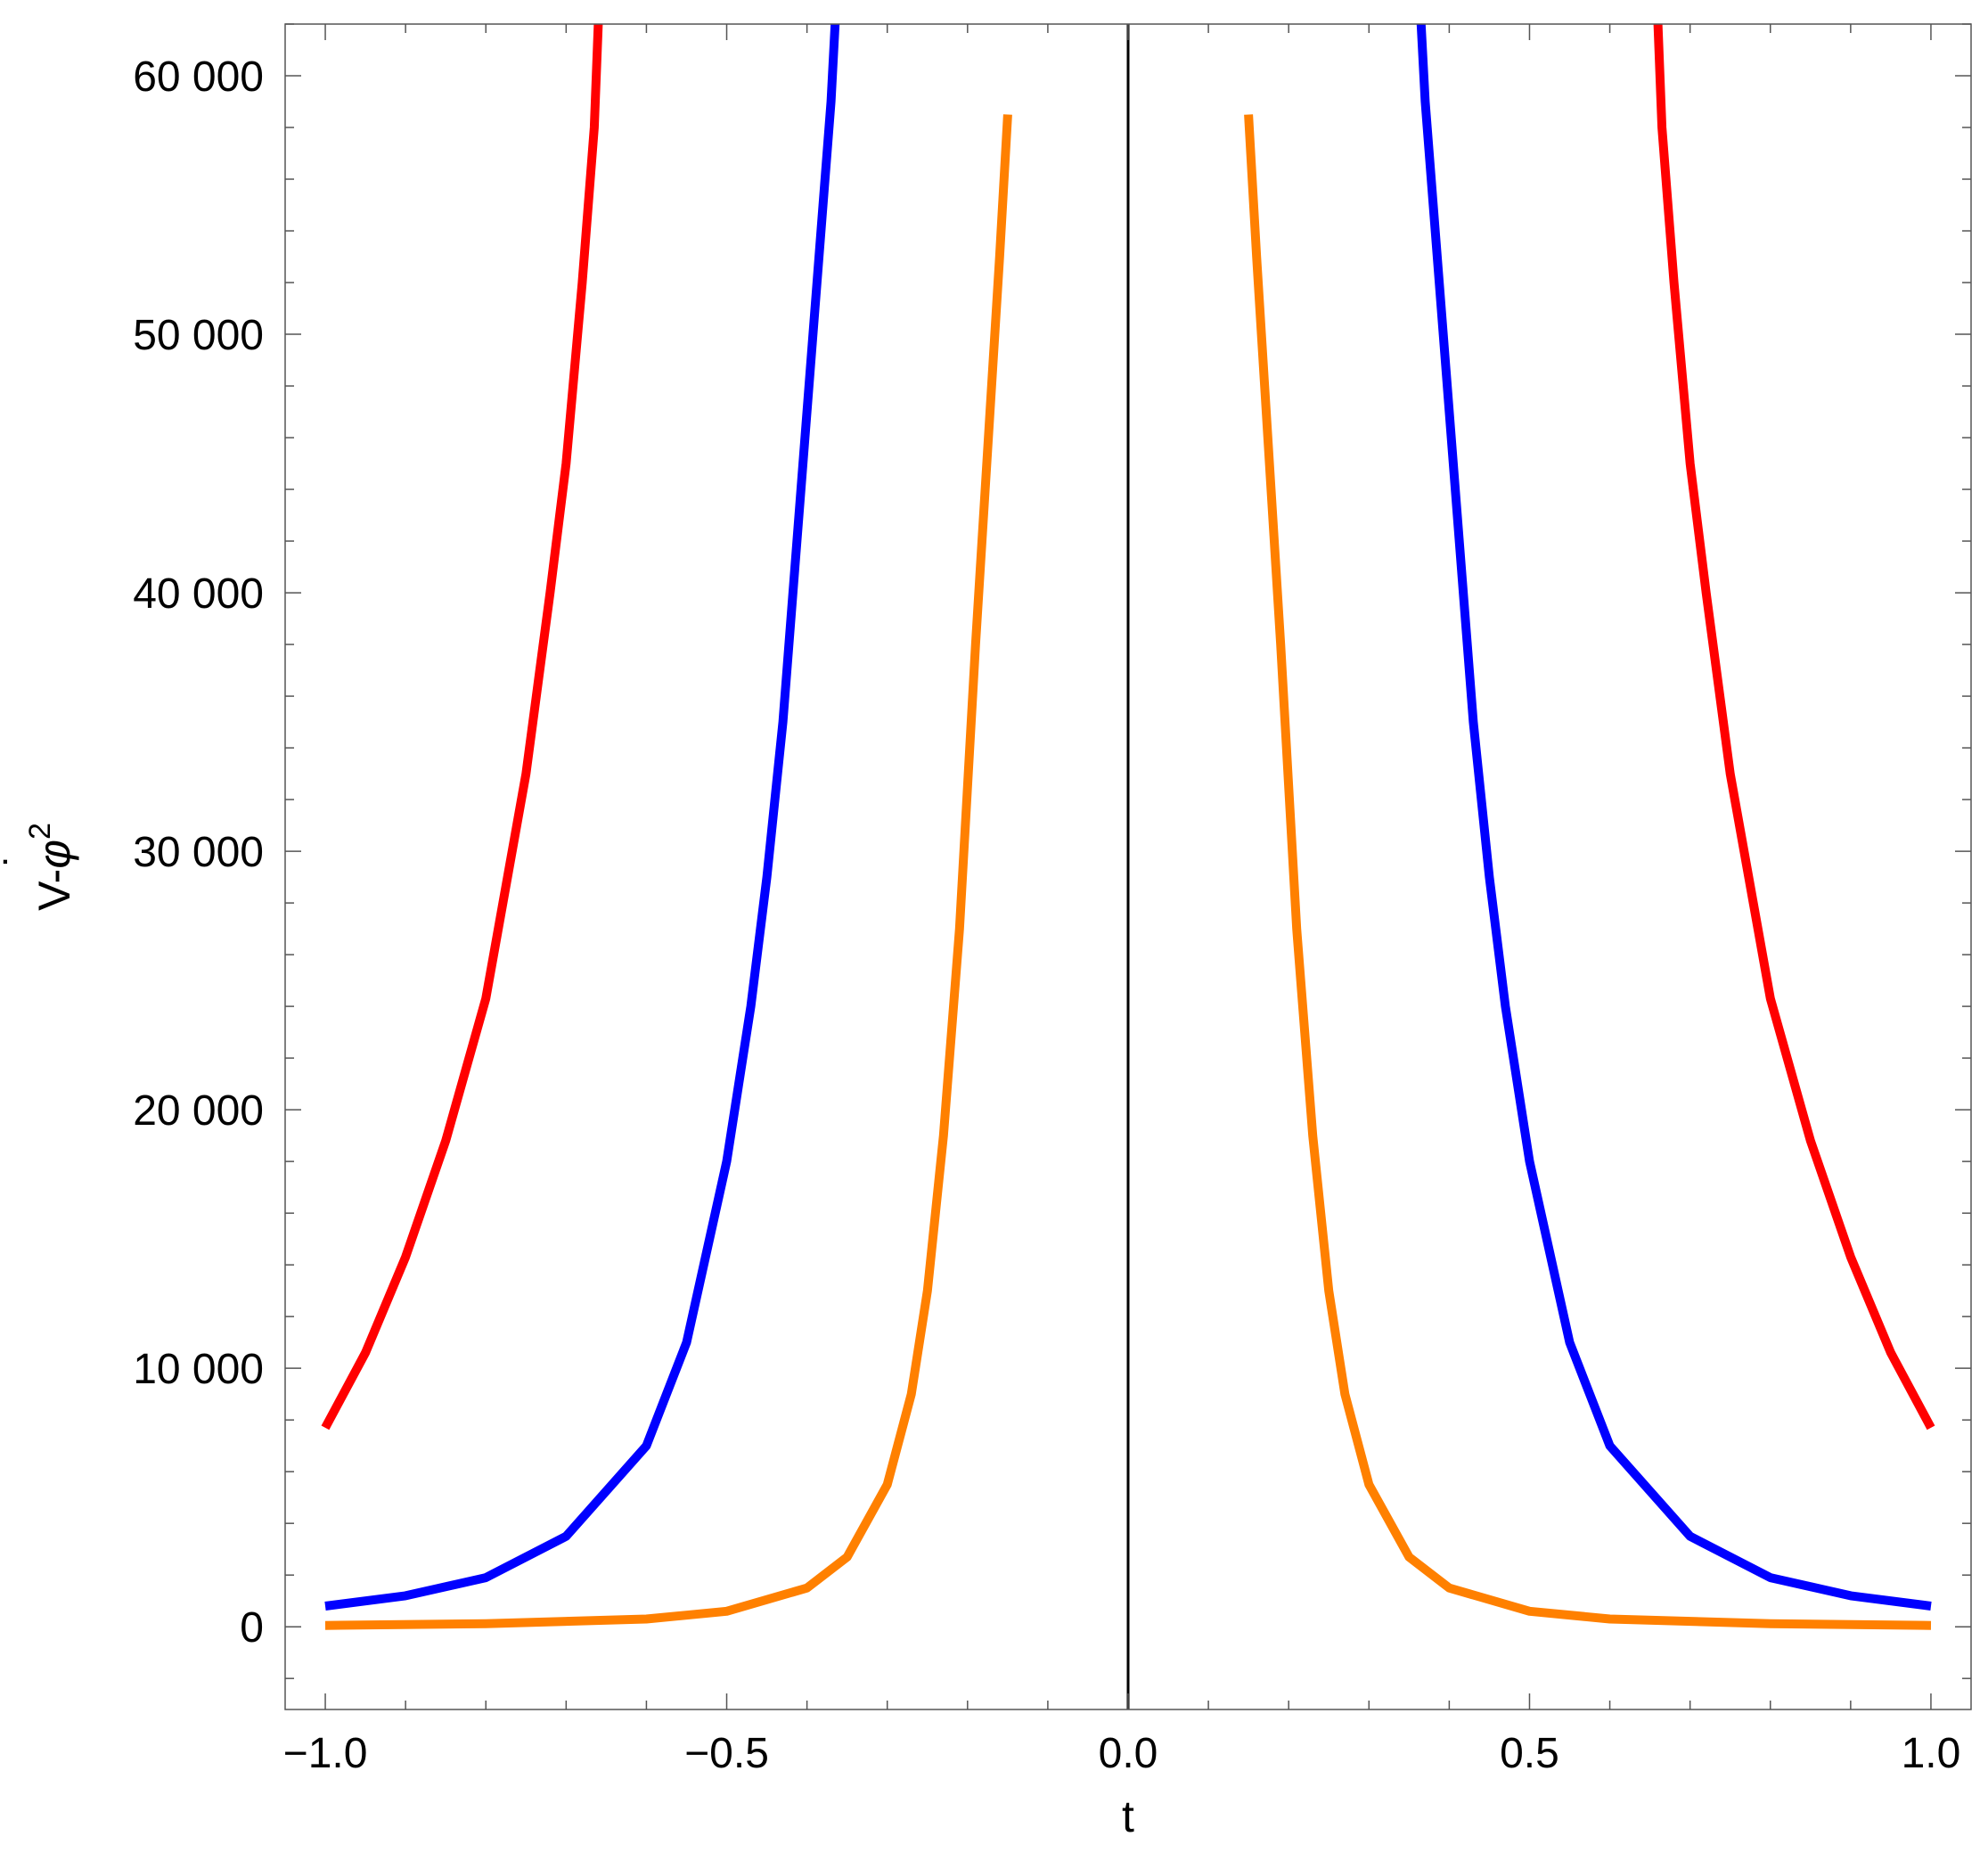 The width and height of the screenshot is (1988, 1861). I want to click on x-axis-title: t, so click(1128, 1816).